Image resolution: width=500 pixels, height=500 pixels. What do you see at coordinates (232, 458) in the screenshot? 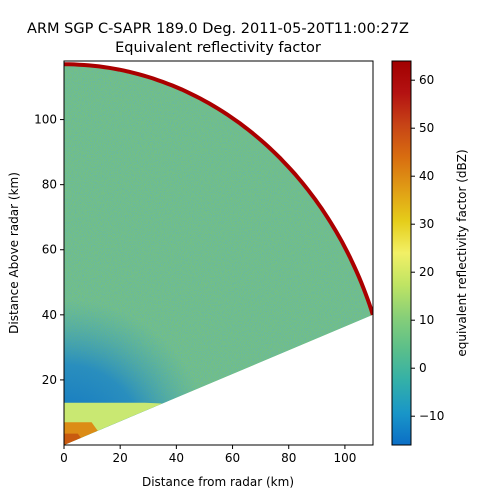
I see `x-tick-label: 60` at bounding box center [232, 458].